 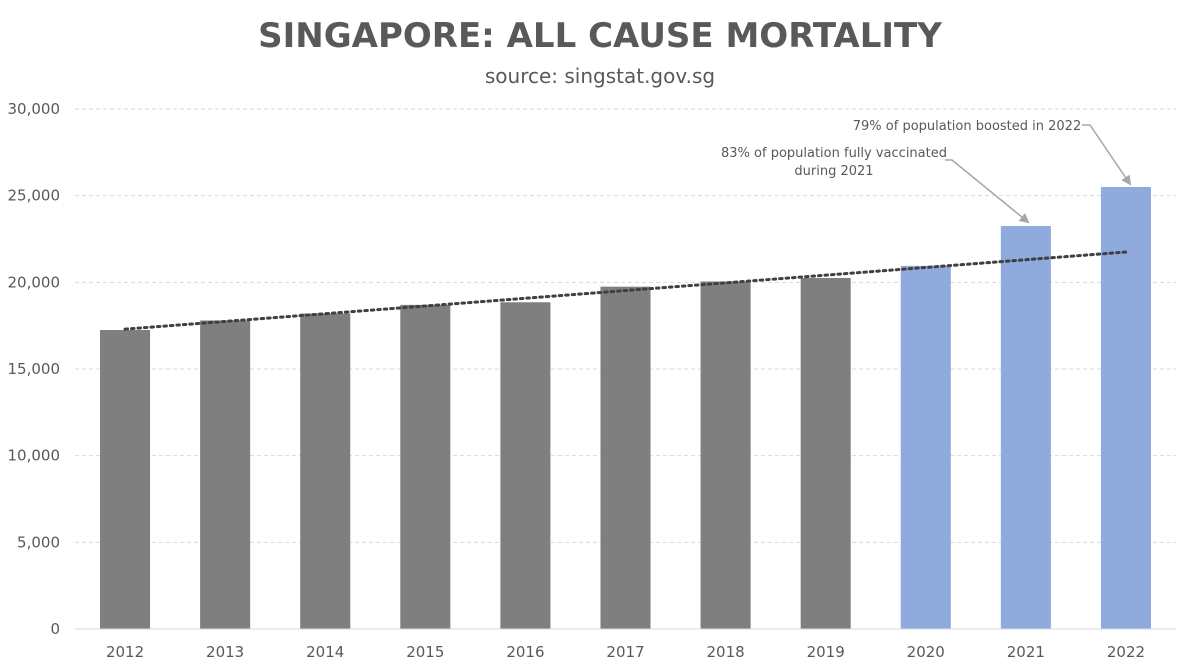 I want to click on bar-2022, so click(x=1125, y=408).